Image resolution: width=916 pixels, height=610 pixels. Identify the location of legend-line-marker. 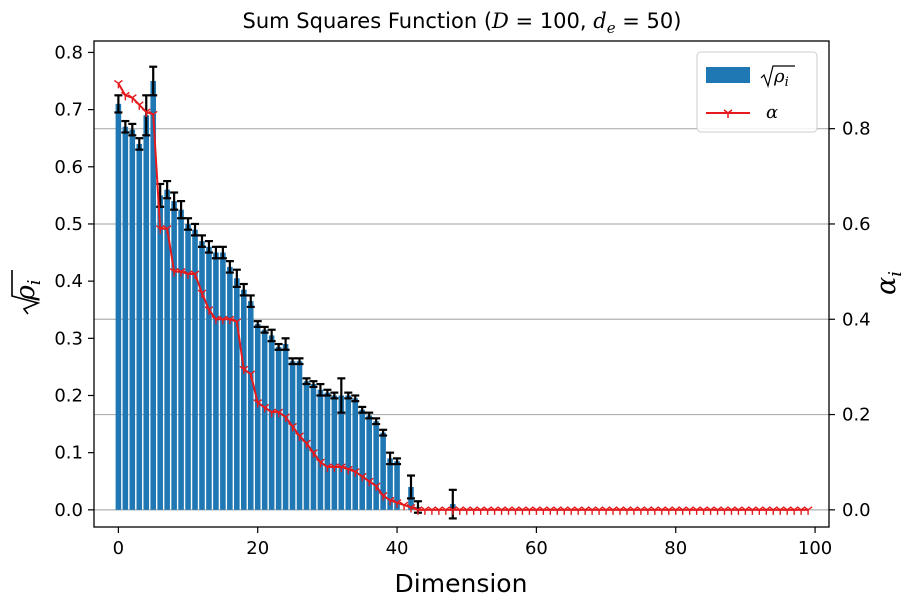
(728, 113).